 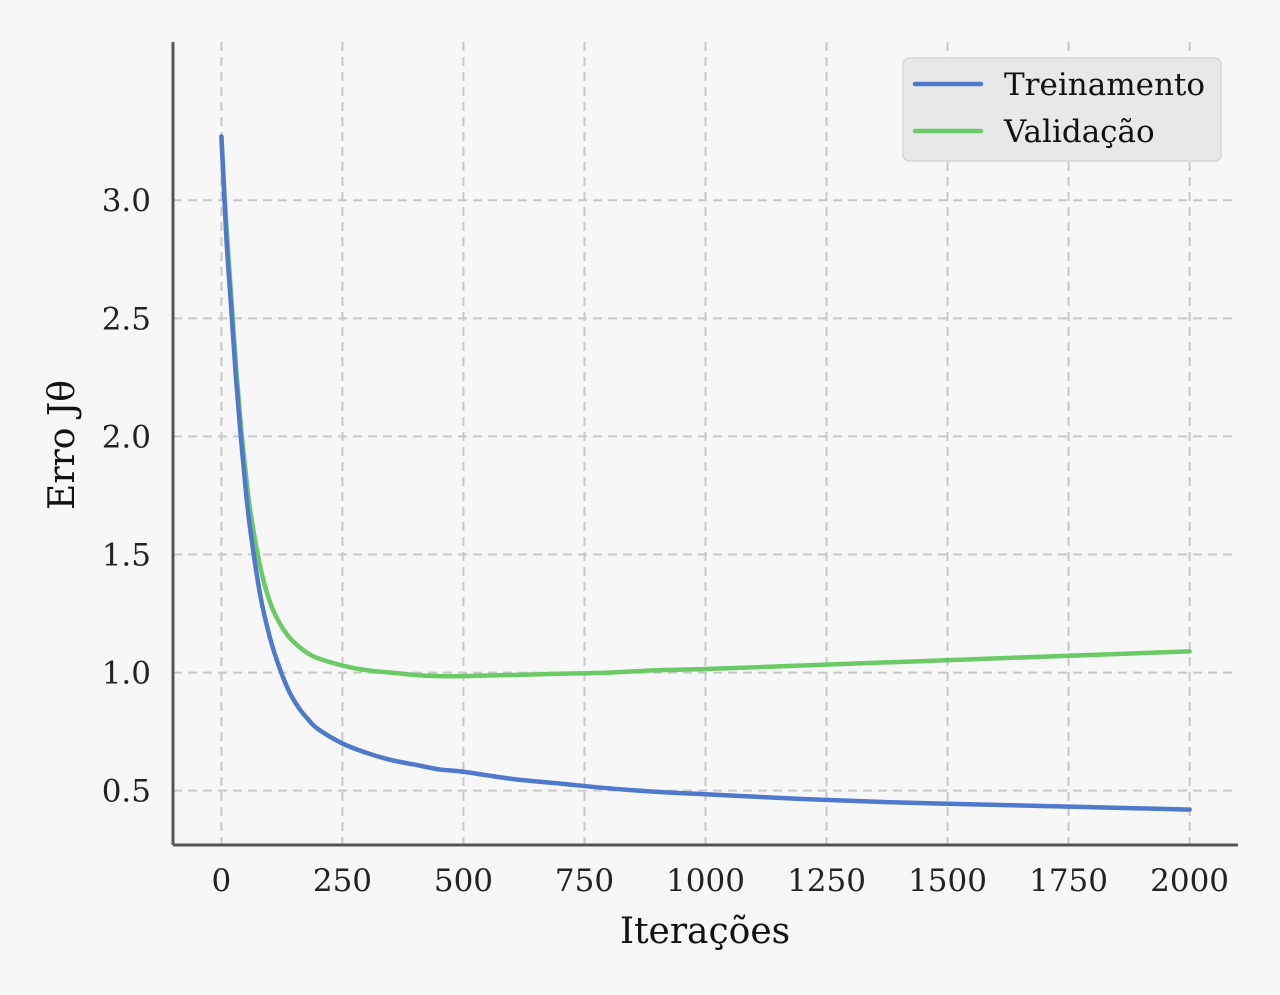 I want to click on legend-label-validacao: Validação, so click(x=1079, y=132).